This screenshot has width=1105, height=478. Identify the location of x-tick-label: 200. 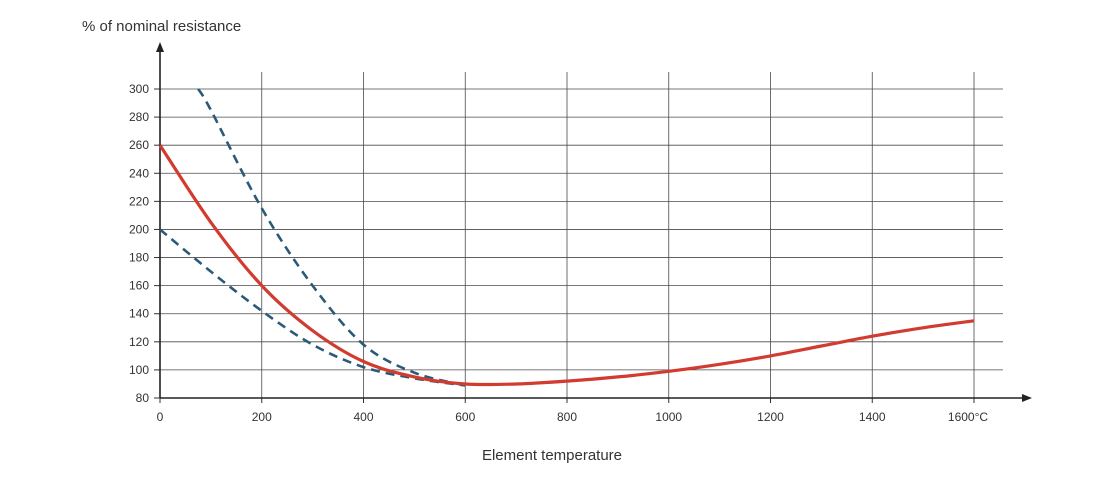
(262, 417).